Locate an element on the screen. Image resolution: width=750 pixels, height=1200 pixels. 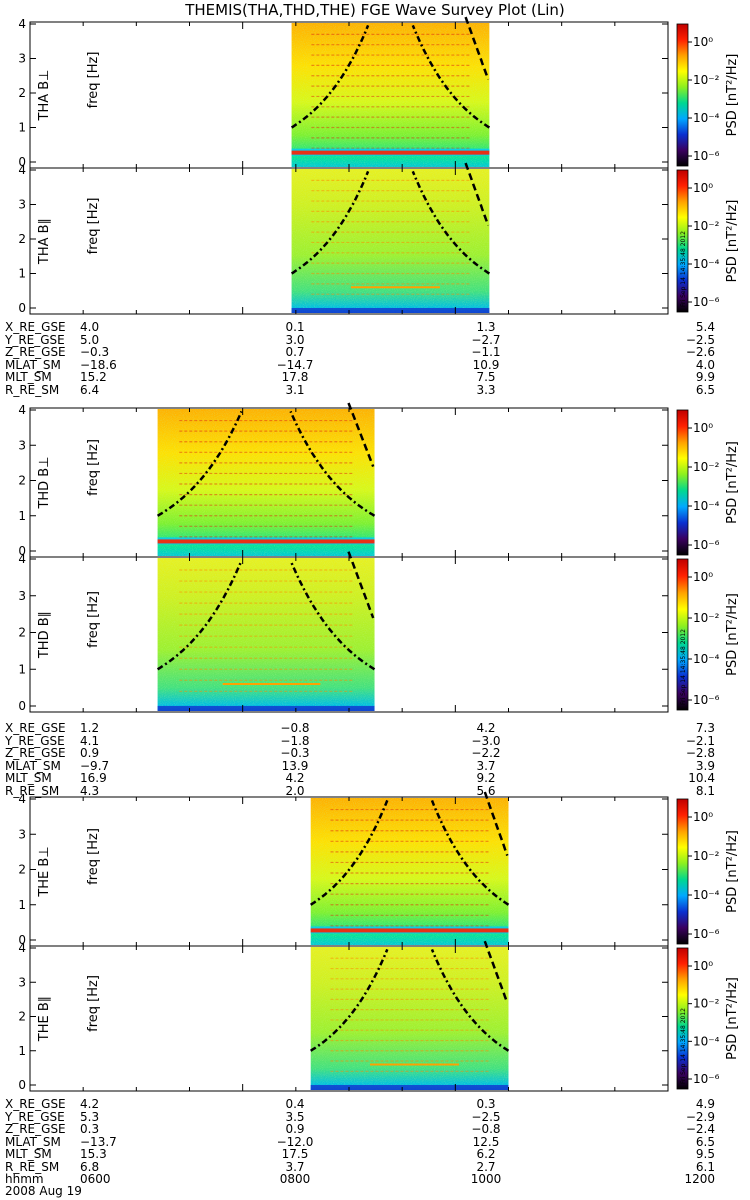
ephemeris-value: −2.4 is located at coordinates (700, 1129).